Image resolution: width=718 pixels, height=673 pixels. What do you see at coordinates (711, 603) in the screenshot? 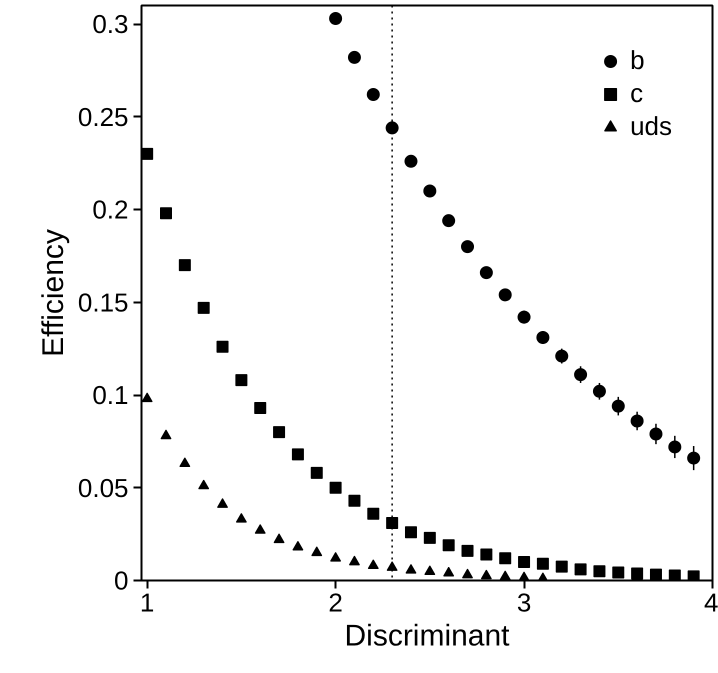
I see `x-tick-label: 4` at bounding box center [711, 603].